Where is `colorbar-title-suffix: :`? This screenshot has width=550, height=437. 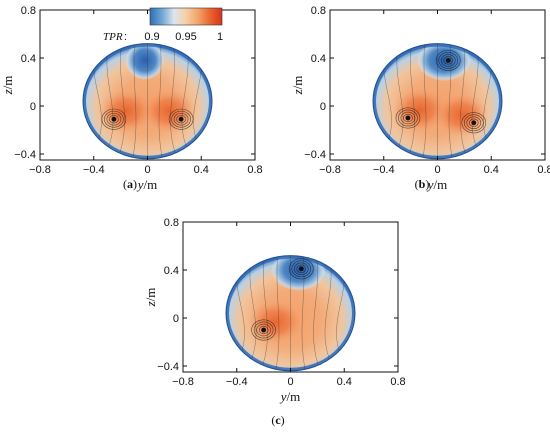 colorbar-title-suffix: : is located at coordinates (125, 37).